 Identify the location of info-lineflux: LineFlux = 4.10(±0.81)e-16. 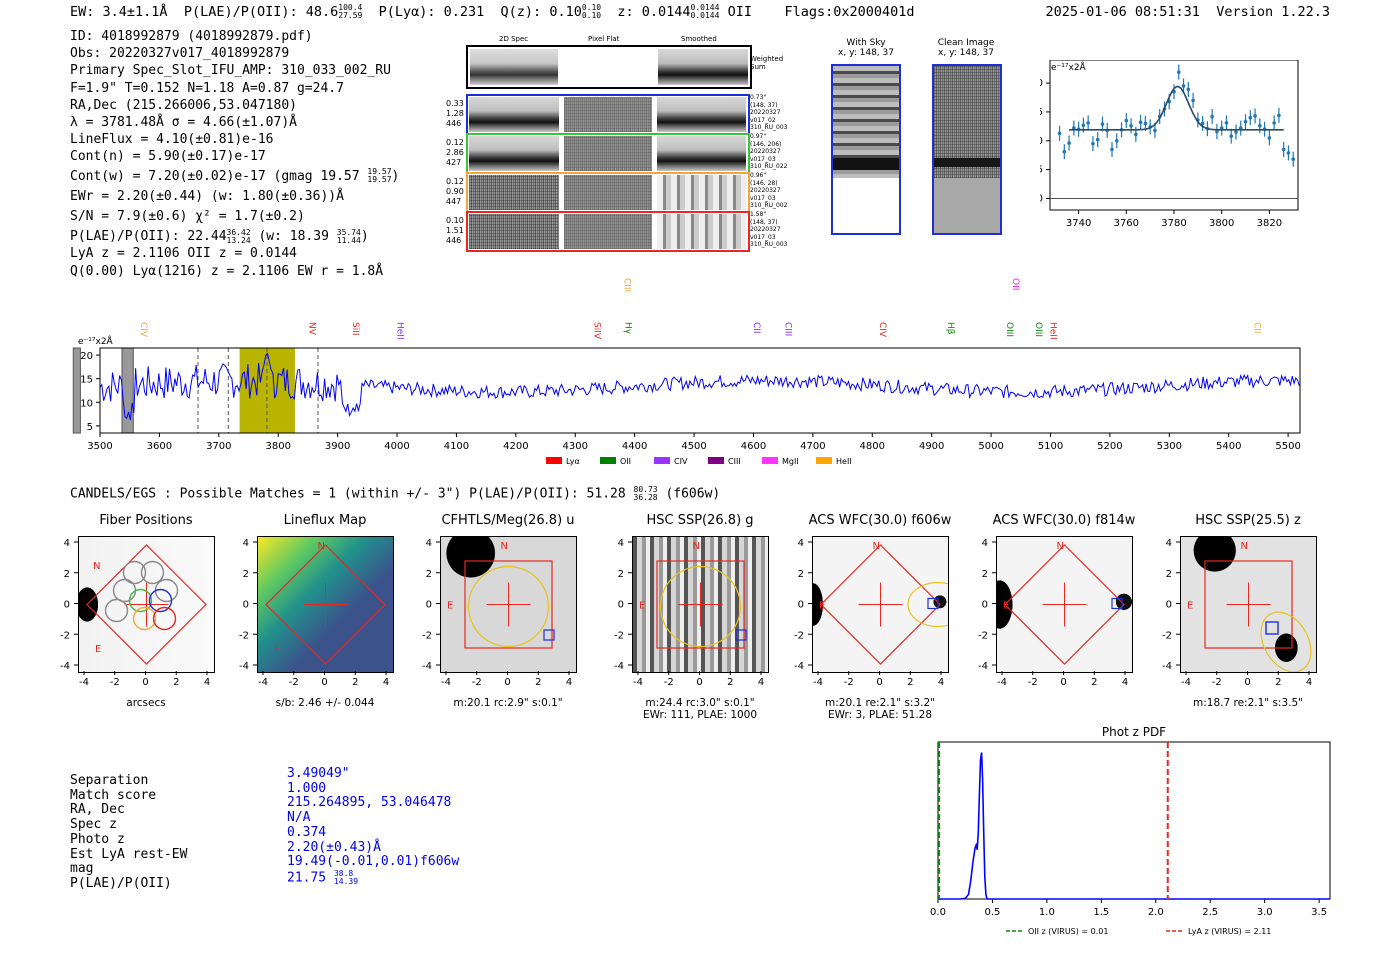
(172, 140).